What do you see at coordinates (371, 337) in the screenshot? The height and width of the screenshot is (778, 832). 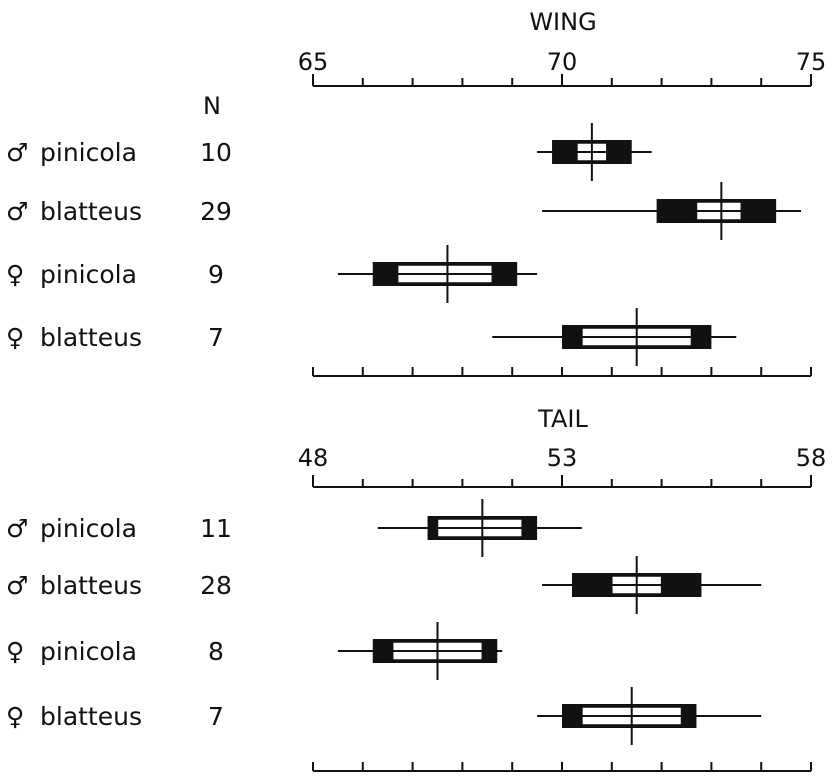 I see `wing-row: ♀ blatteus 7` at bounding box center [371, 337].